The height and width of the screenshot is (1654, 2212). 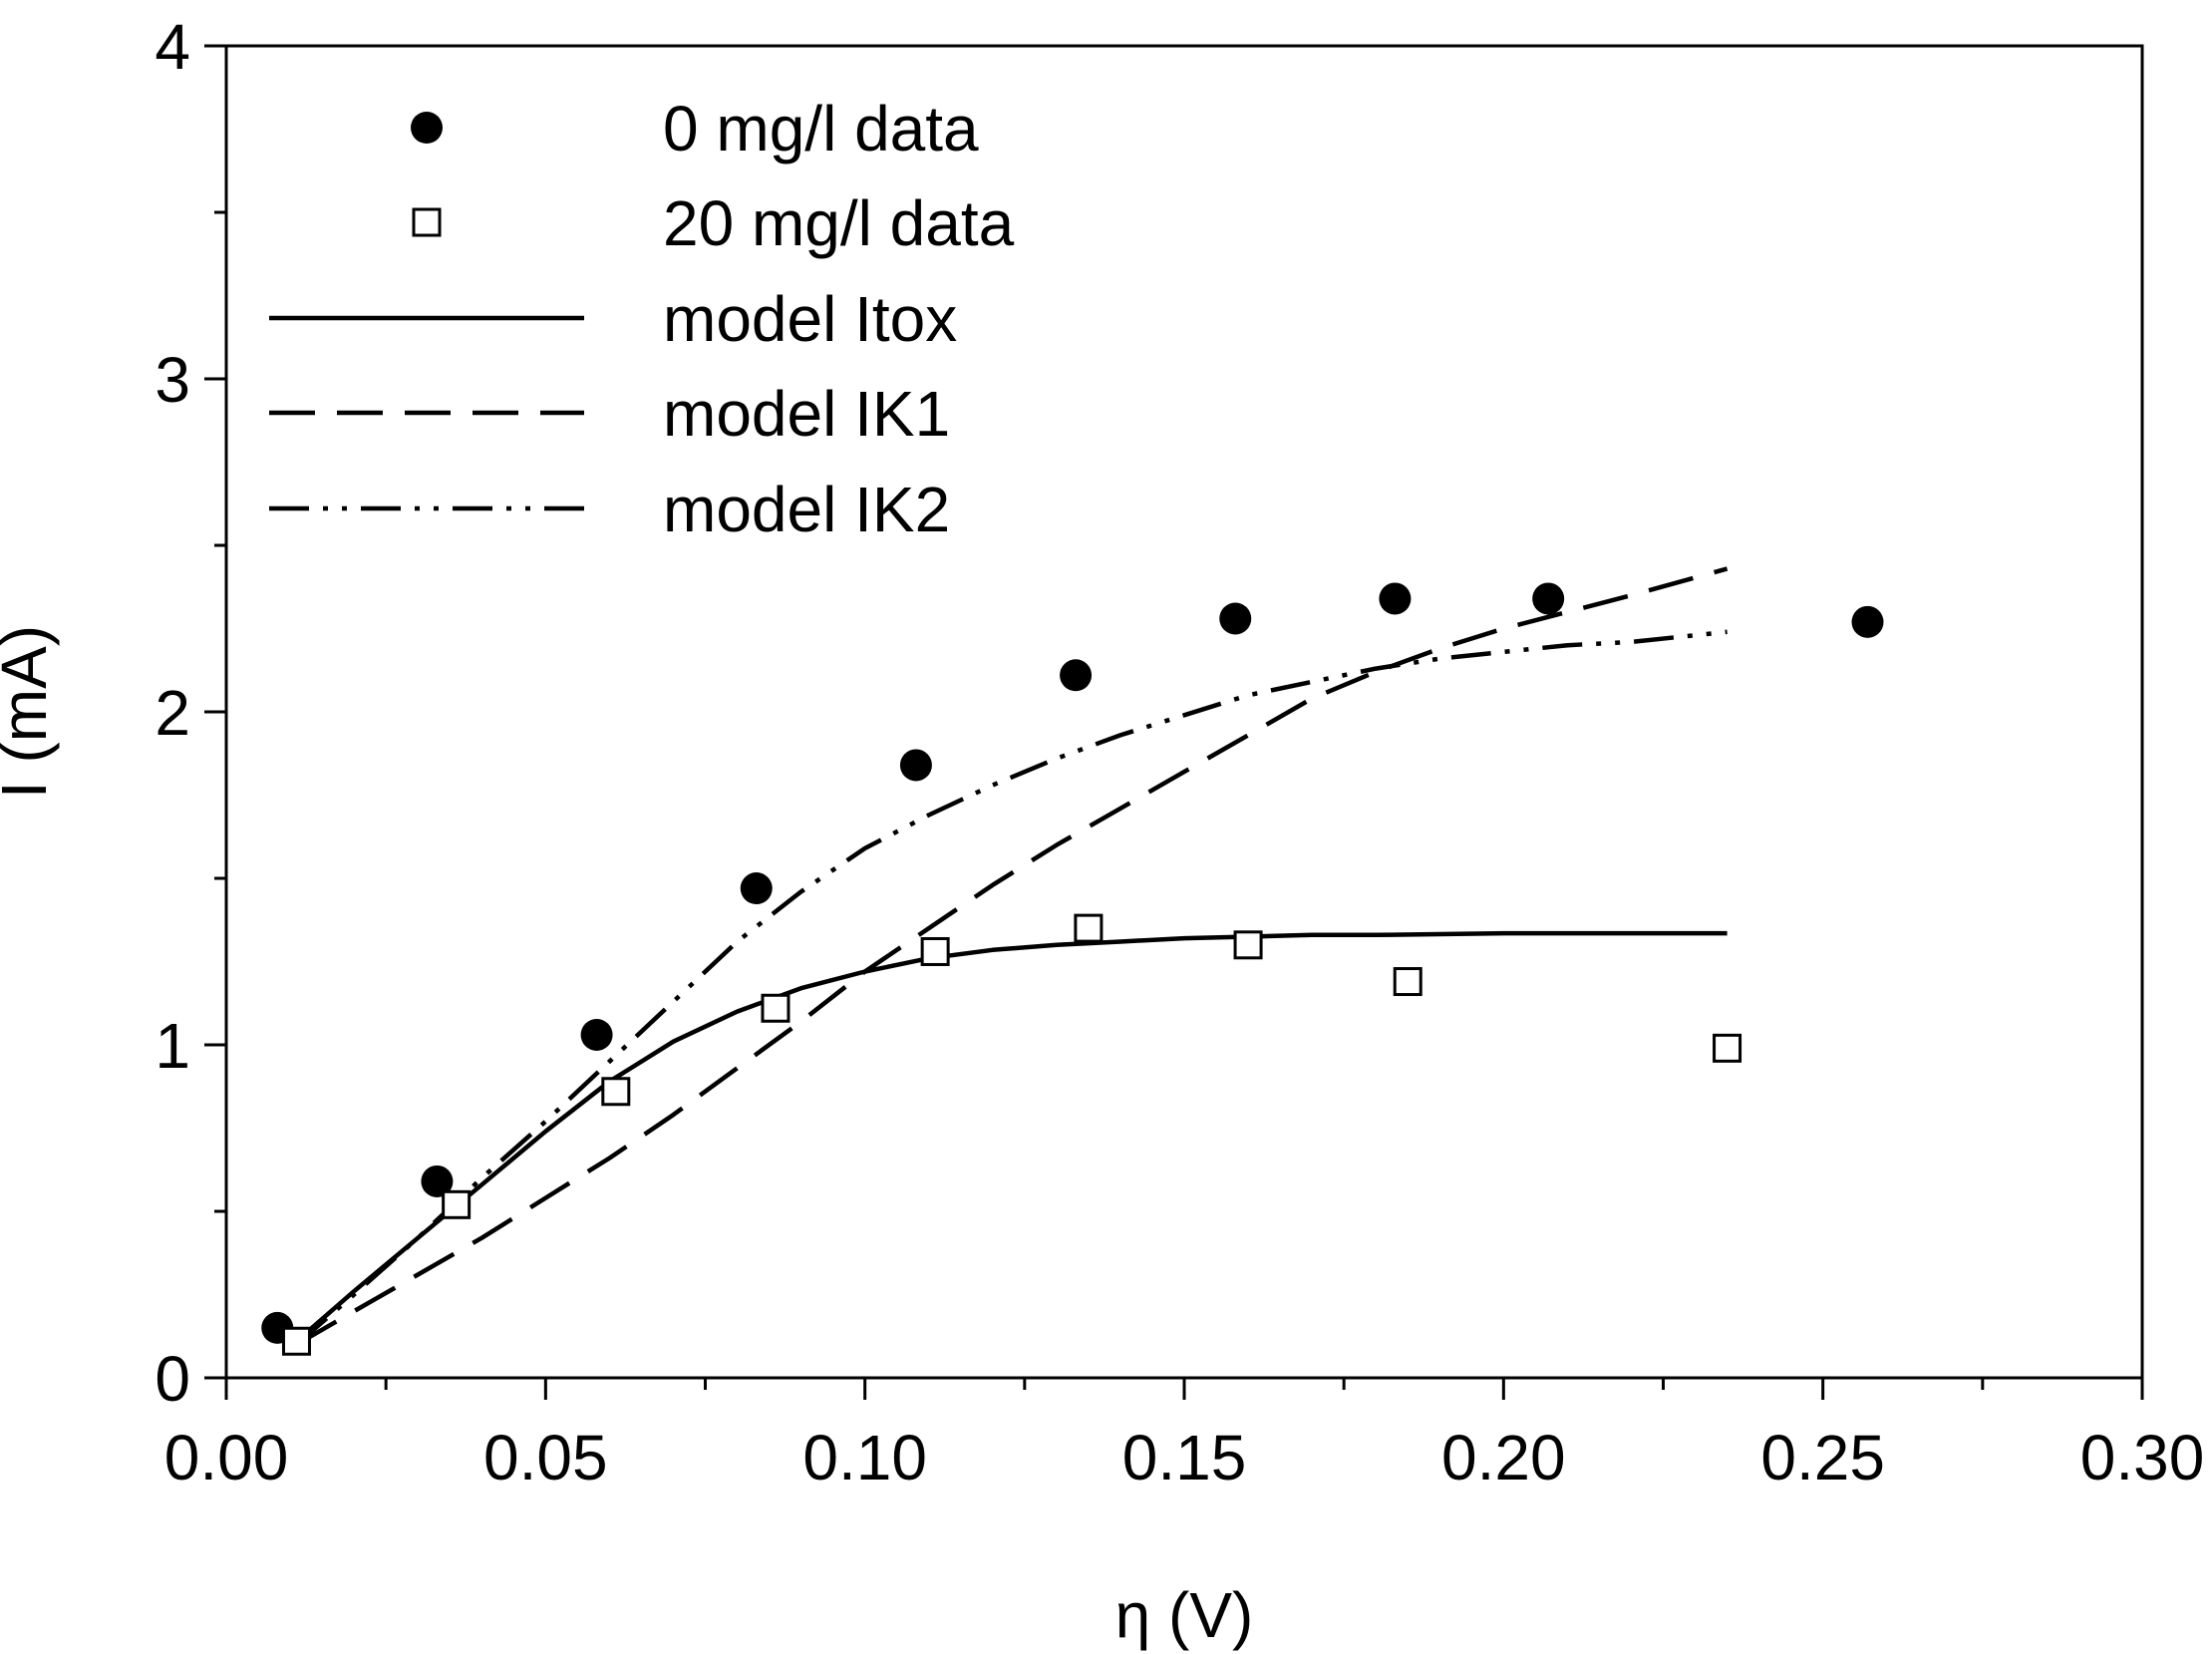 I want to click on x-tick-label: 0.10, so click(x=864, y=1458).